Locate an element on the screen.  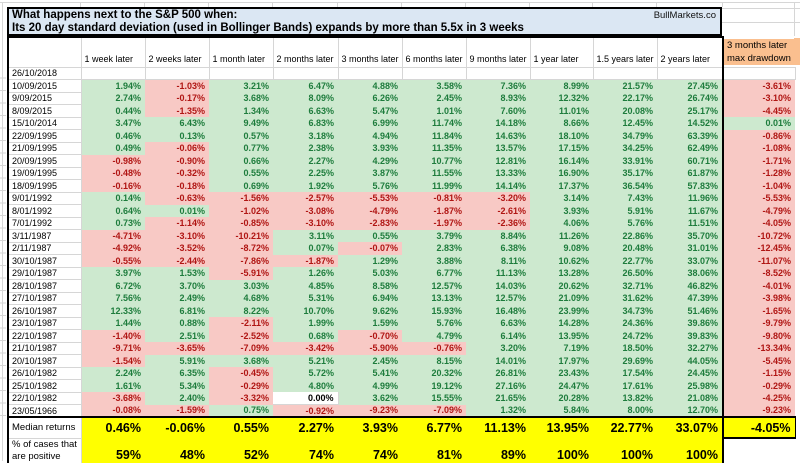
return-cell: 23.43% is located at coordinates (561, 373).